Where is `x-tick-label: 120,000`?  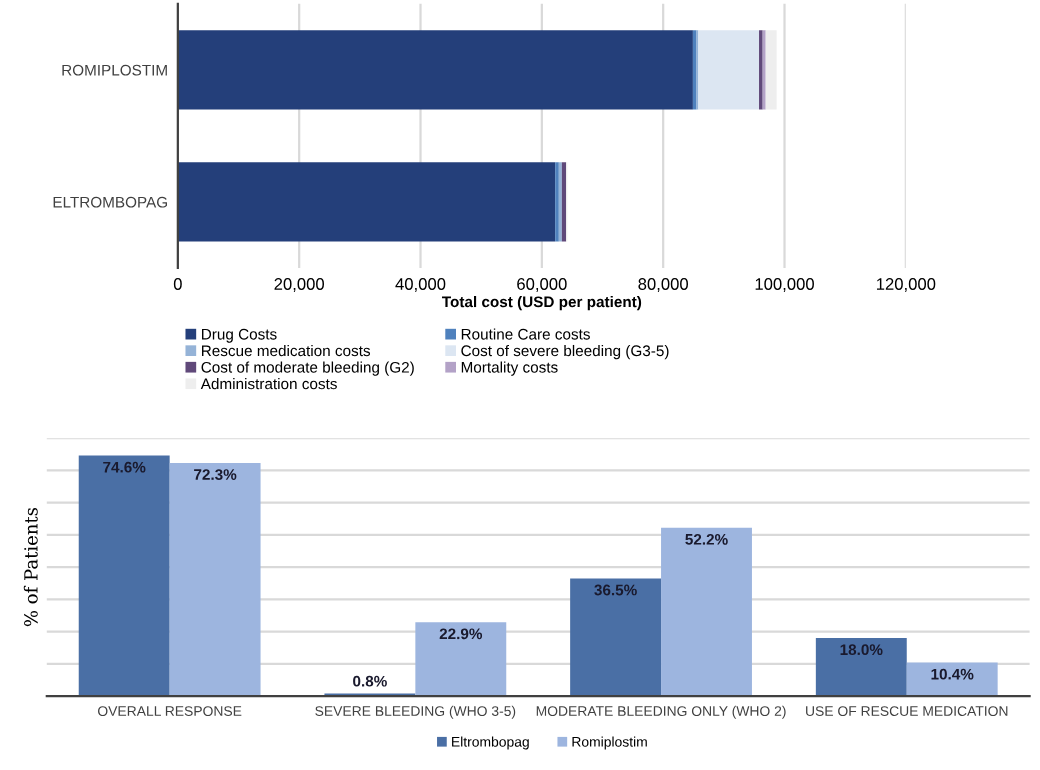
x-tick-label: 120,000 is located at coordinates (906, 285).